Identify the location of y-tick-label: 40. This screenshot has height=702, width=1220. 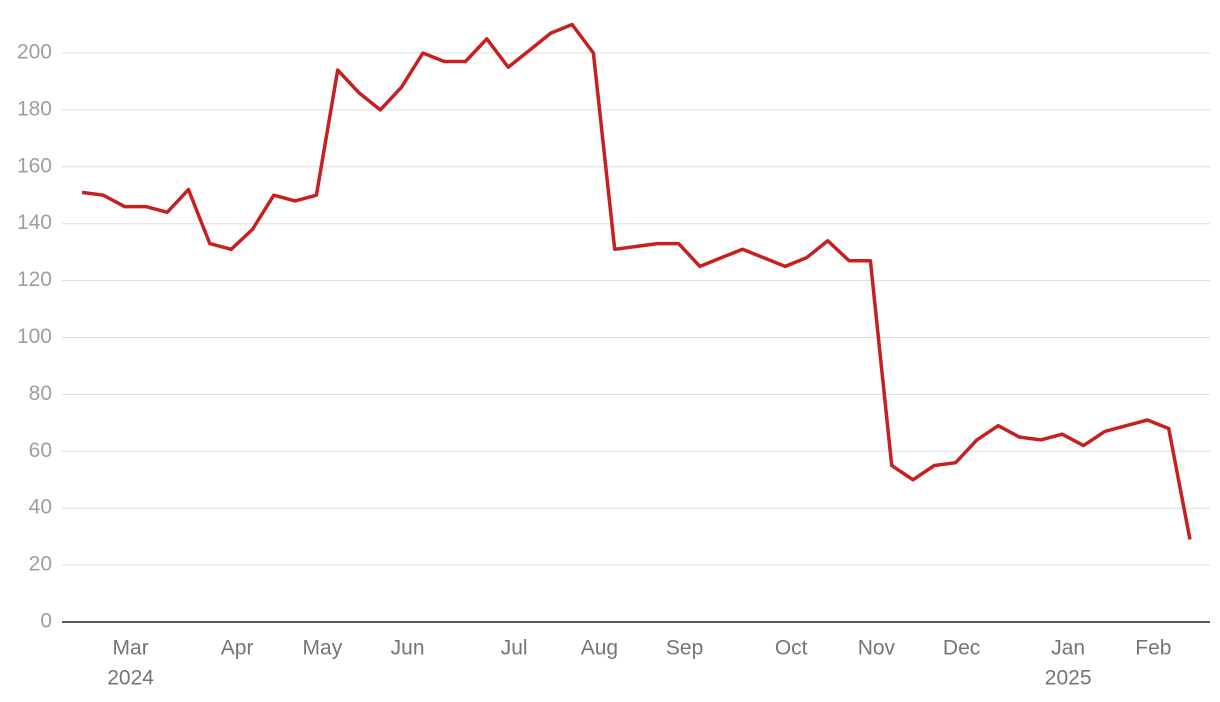
(40, 507).